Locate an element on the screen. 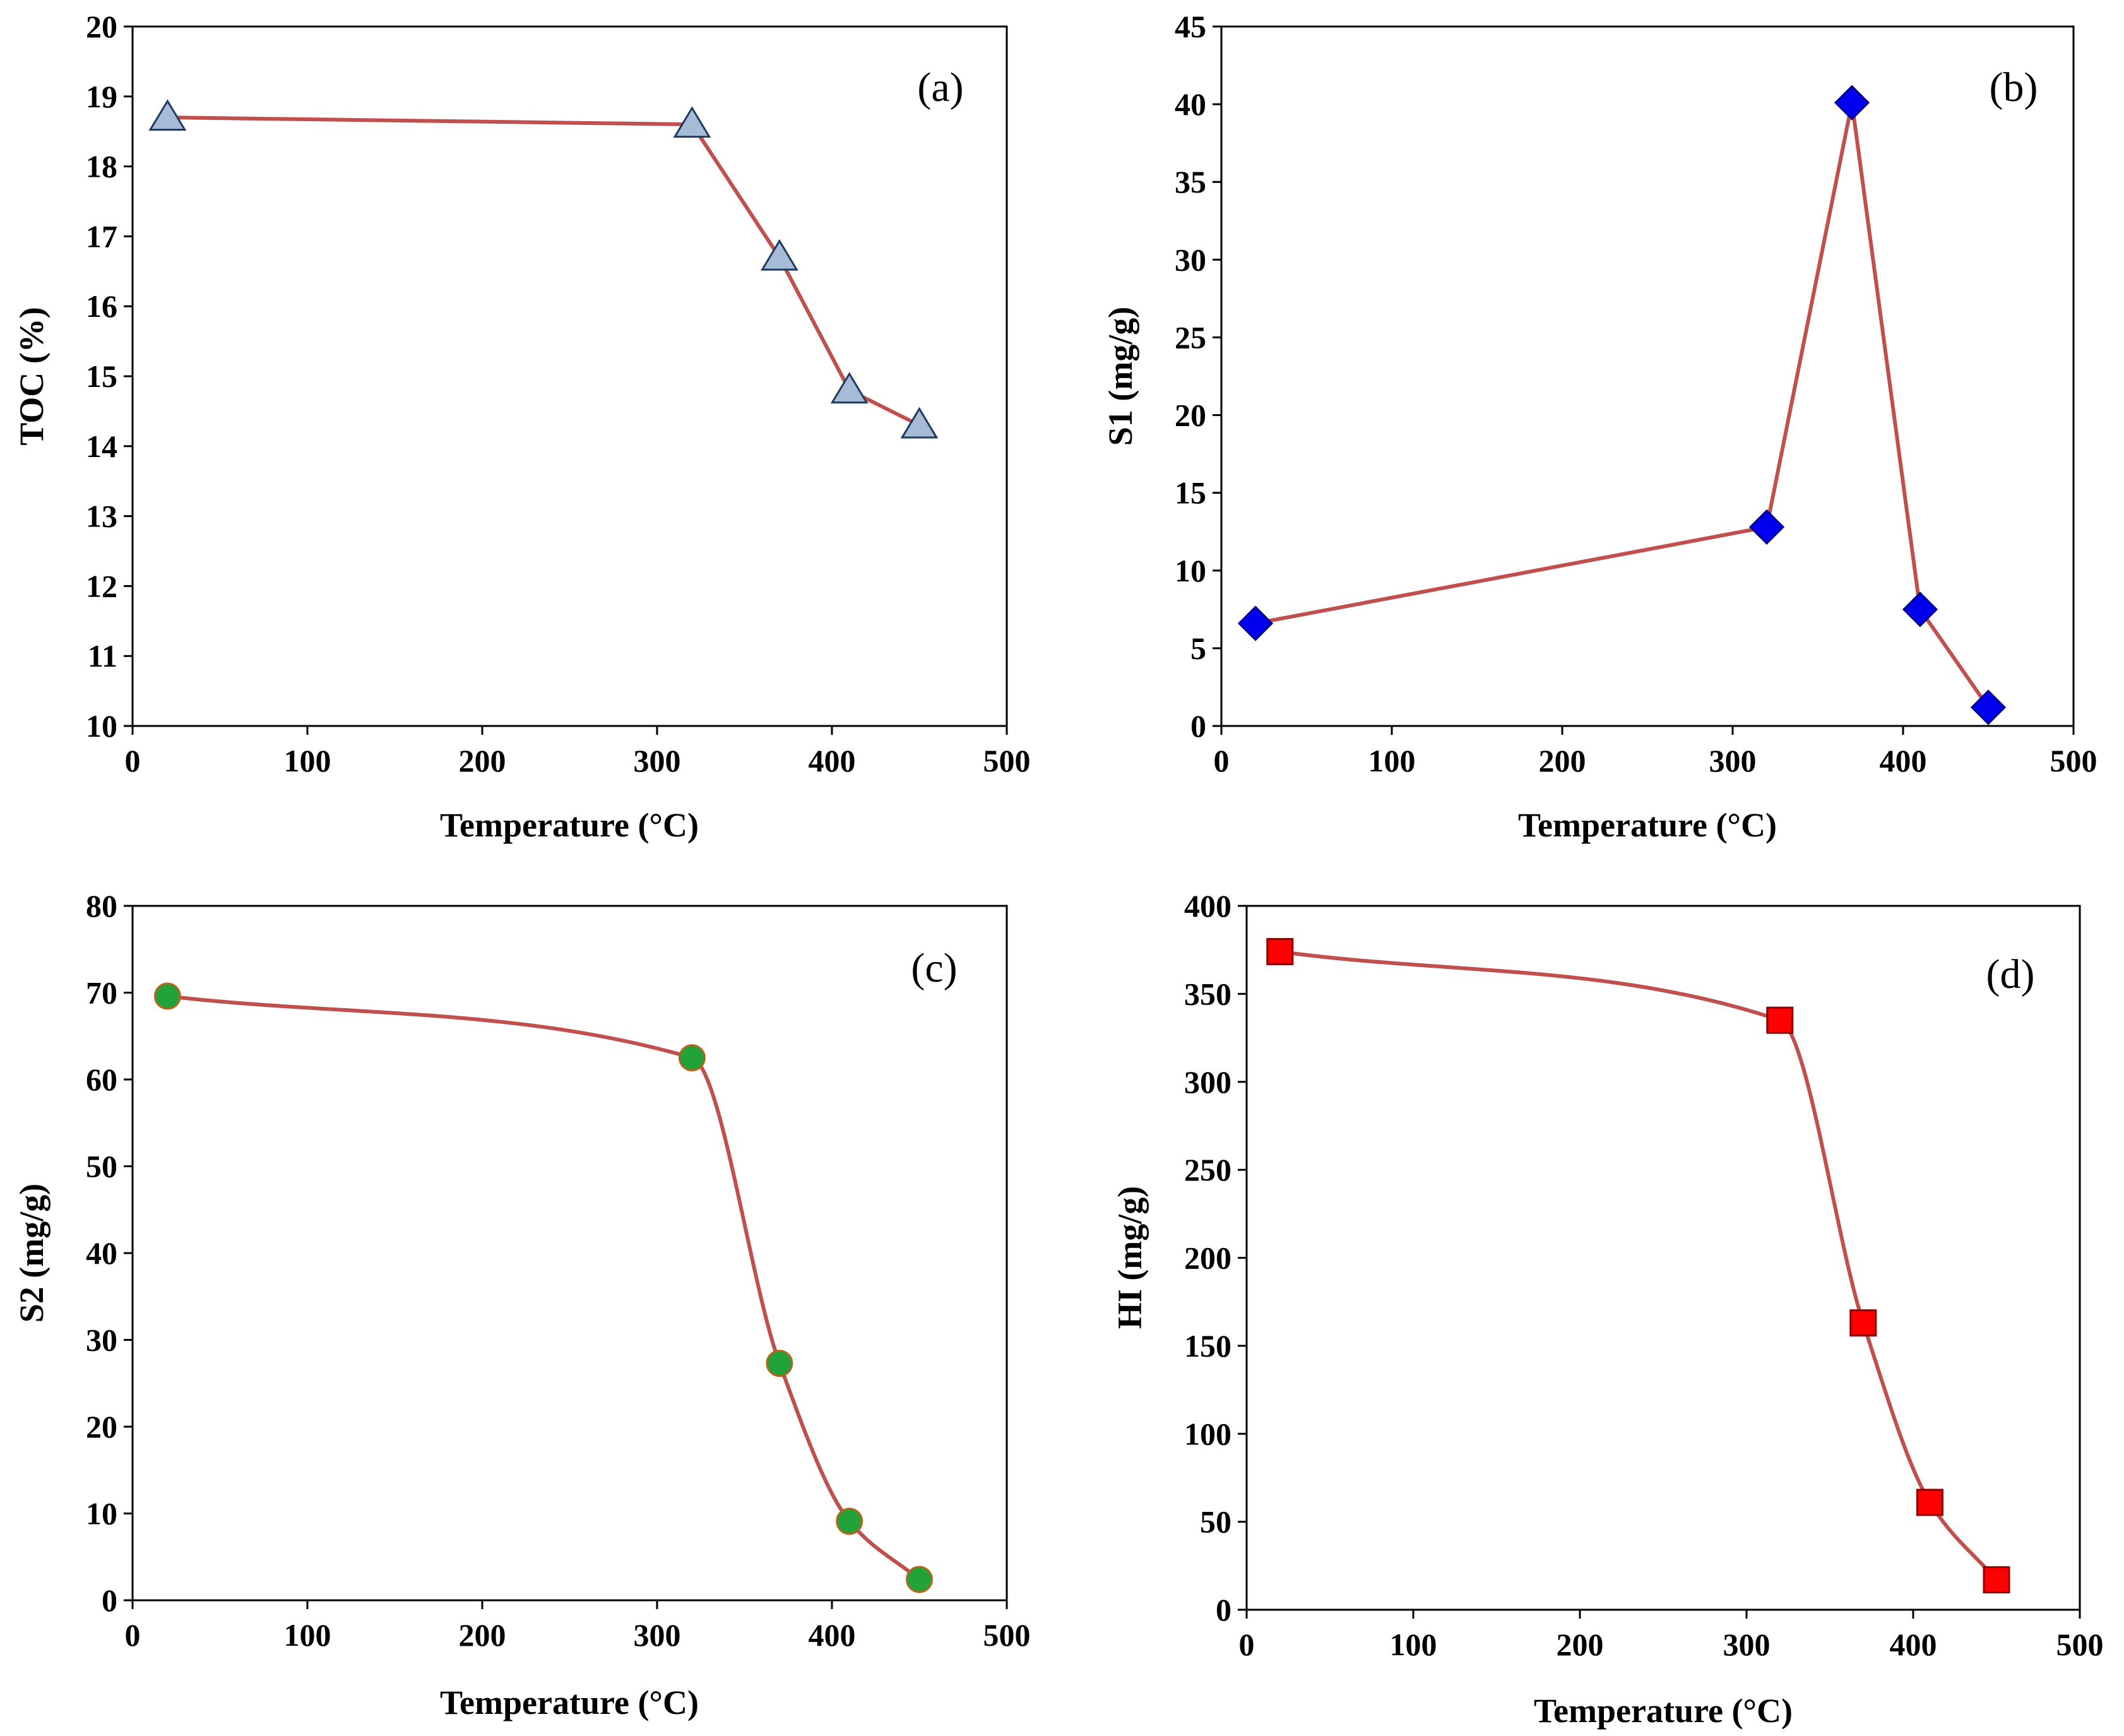 The image size is (2124, 1736). y-tick-label: 250 is located at coordinates (1207, 1170).